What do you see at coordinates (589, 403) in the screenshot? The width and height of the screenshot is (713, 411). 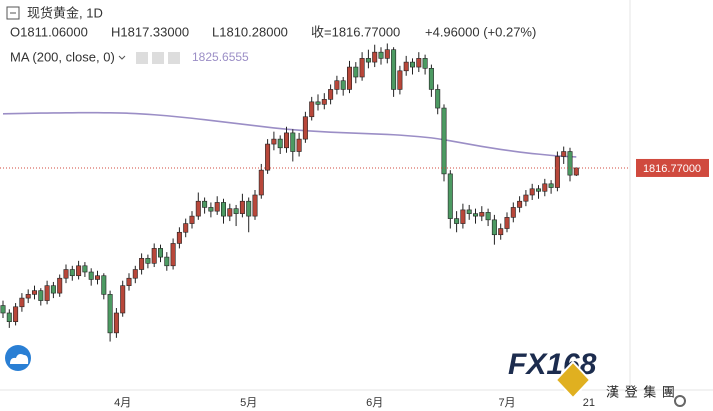 I see `x-tick-label: 21` at bounding box center [589, 403].